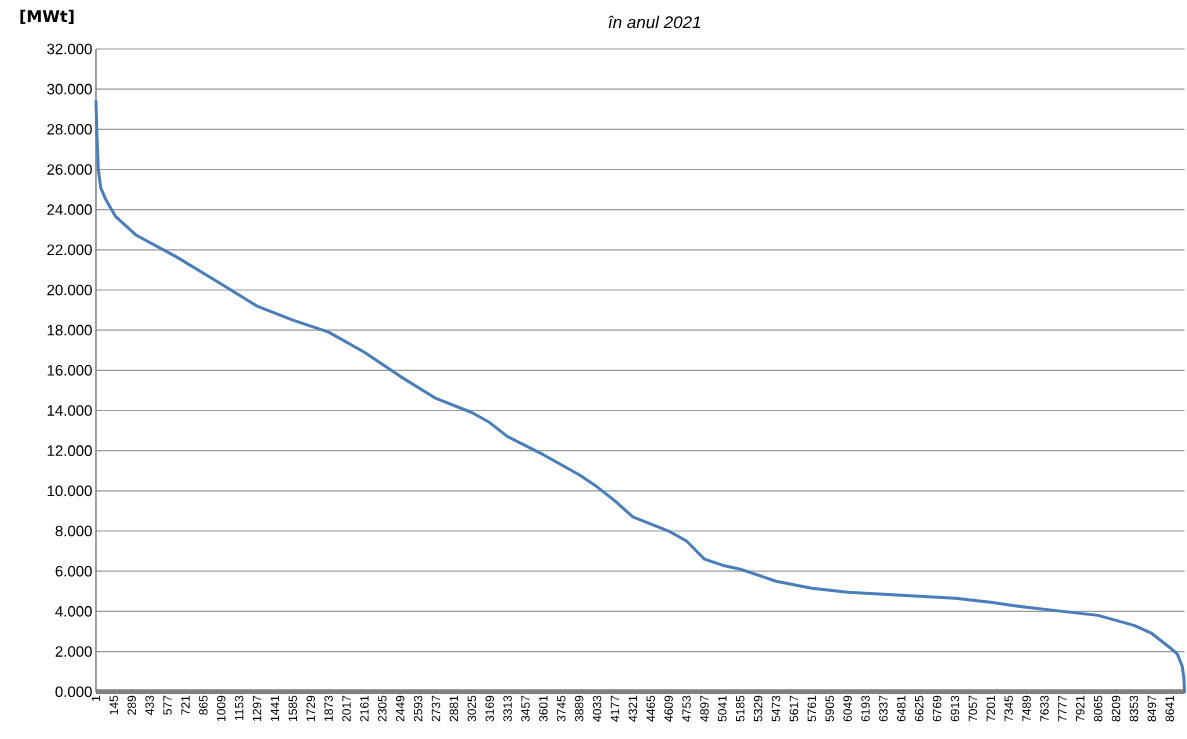 The width and height of the screenshot is (1187, 739). What do you see at coordinates (722, 708) in the screenshot?
I see `x-tick-label: 5041` at bounding box center [722, 708].